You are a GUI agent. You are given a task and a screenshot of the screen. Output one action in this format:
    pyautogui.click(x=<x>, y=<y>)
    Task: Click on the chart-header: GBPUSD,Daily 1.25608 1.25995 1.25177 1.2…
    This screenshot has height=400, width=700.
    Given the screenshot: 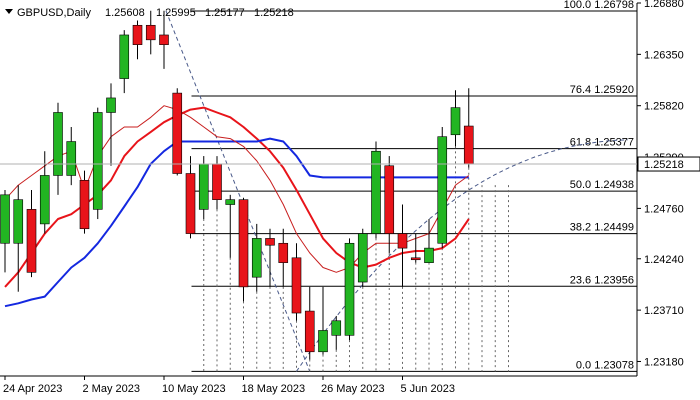 What is the action you would take?
    pyautogui.click(x=149, y=13)
    